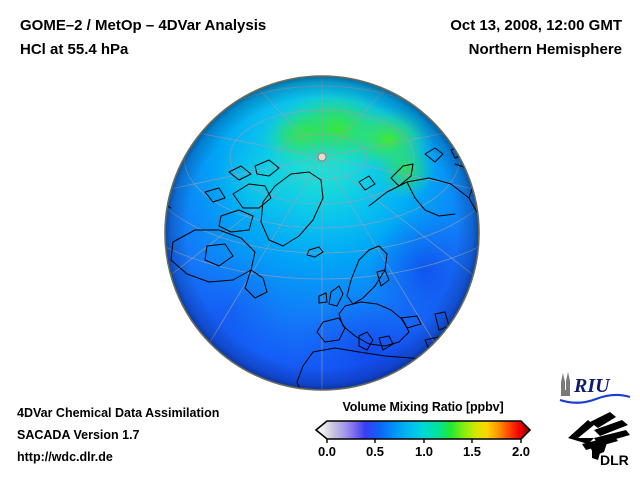  What do you see at coordinates (521, 451) in the screenshot?
I see `colorbar-tick-4: 2.0` at bounding box center [521, 451].